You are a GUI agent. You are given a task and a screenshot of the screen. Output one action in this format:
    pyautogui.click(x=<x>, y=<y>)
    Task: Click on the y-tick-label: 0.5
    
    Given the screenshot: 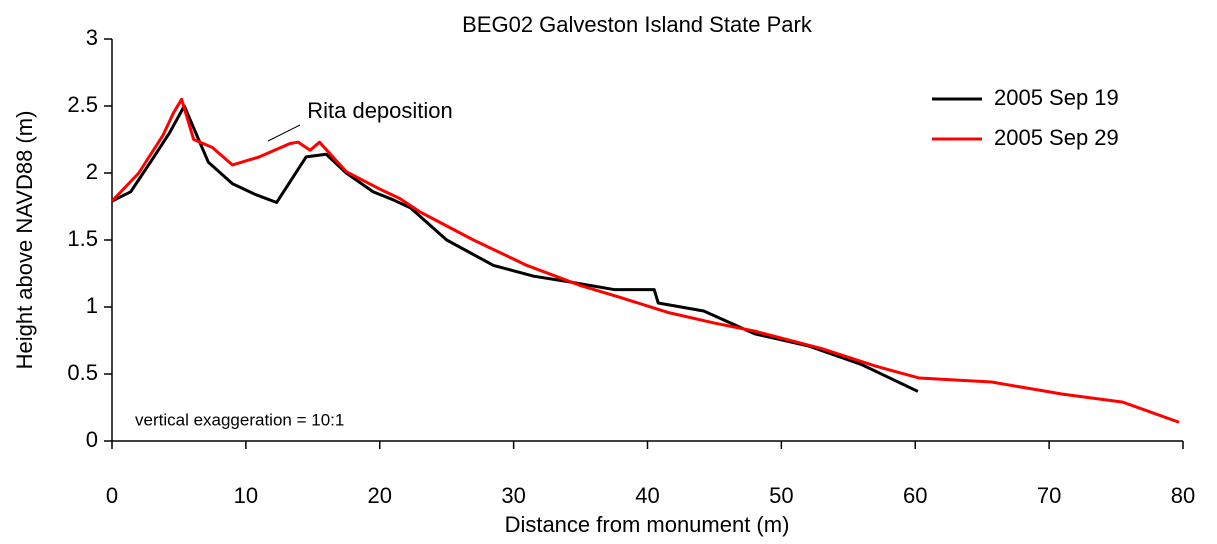 What is the action you would take?
    pyautogui.click(x=82, y=372)
    